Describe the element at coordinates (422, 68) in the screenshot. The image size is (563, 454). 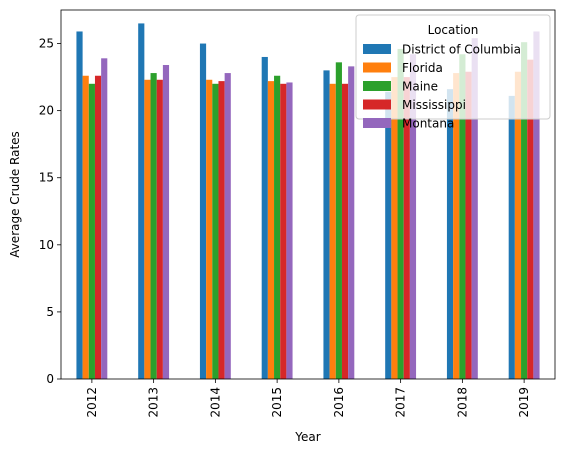
I see `legend-label: Florida` at that location.